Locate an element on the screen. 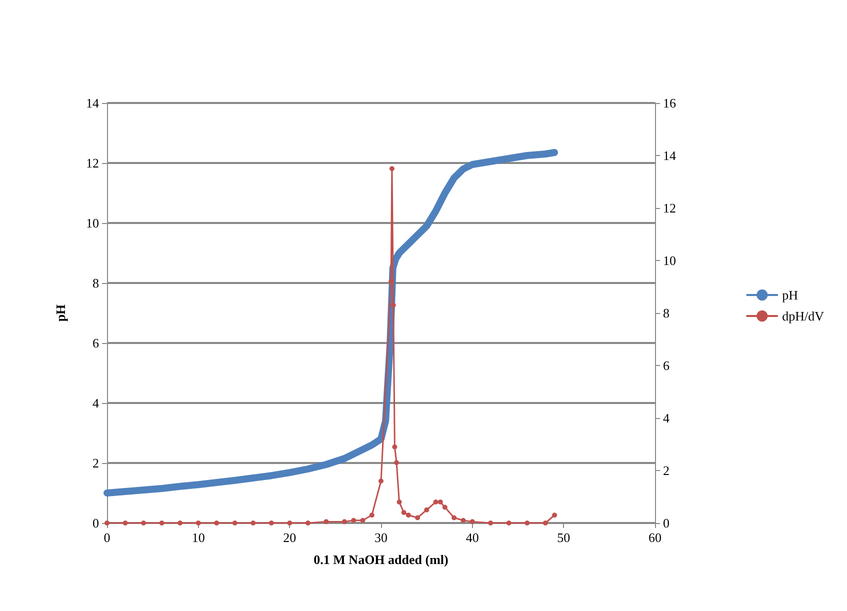  legend-label: pH is located at coordinates (790, 295).